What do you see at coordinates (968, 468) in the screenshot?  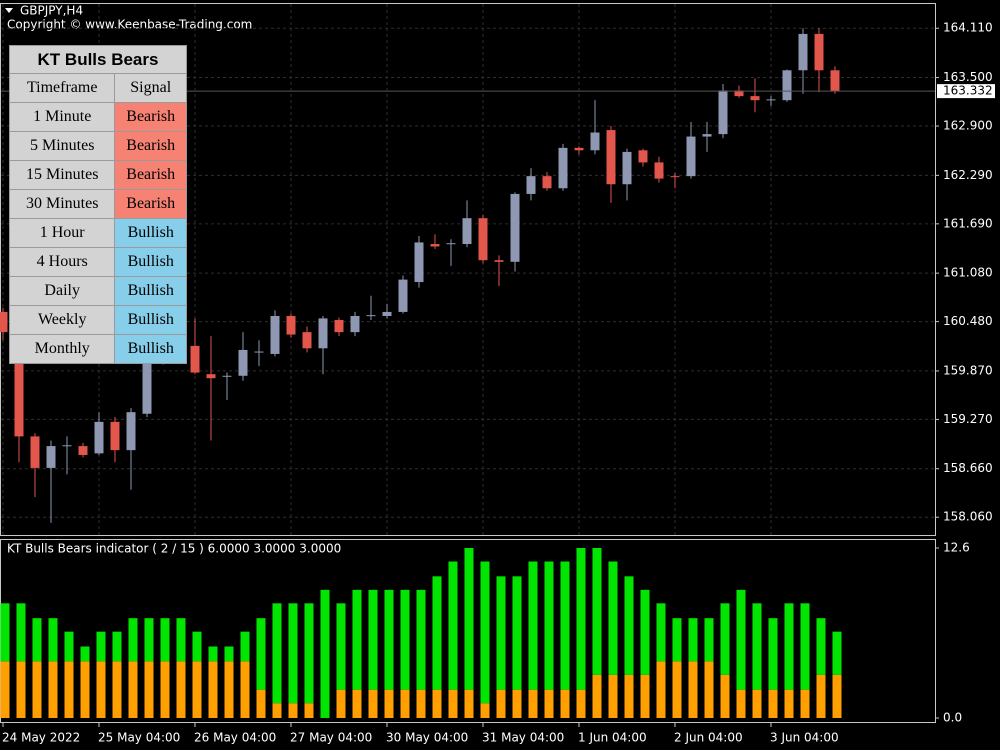 I see `y-tick-label: 158.660` at bounding box center [968, 468].